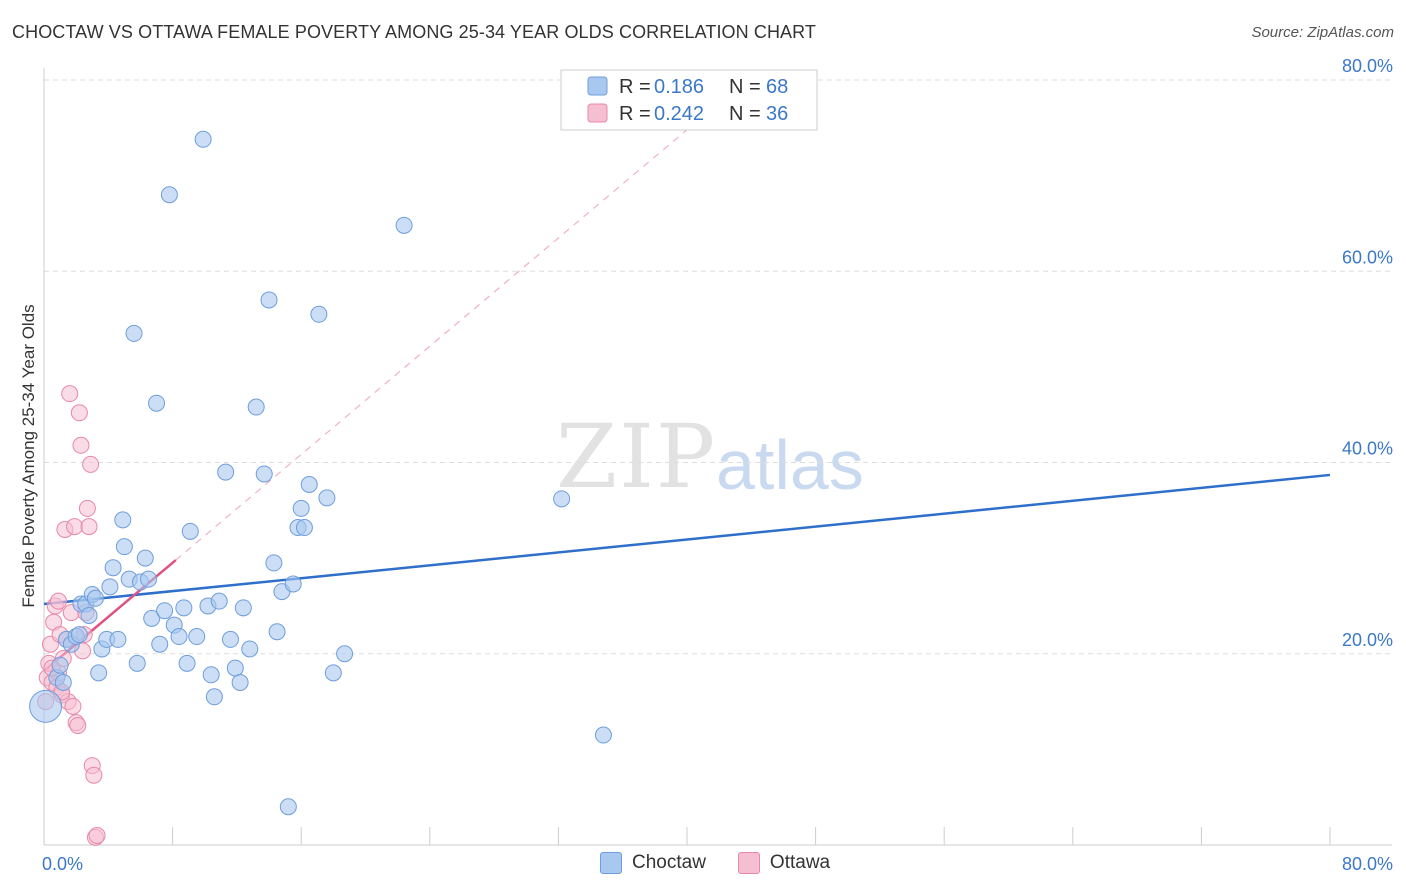 This screenshot has height=892, width=1406. I want to click on watermark-zip: ZIP, so click(637, 456).